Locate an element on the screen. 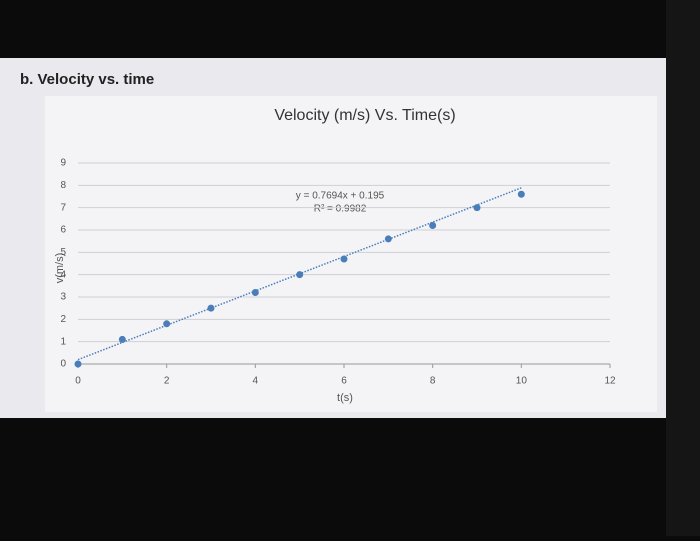  x-tick-label: 6 is located at coordinates (344, 381).